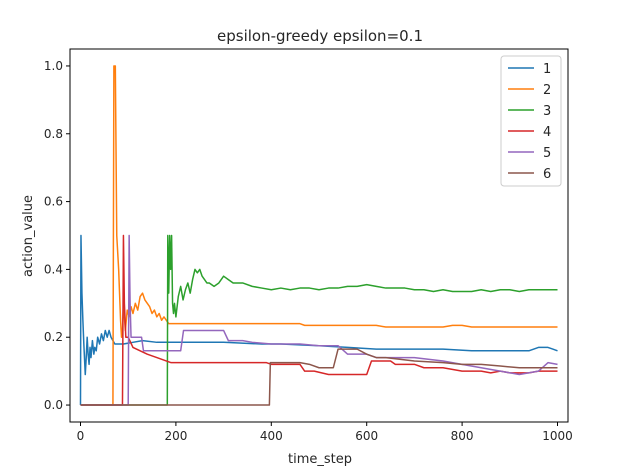 The width and height of the screenshot is (618, 472). What do you see at coordinates (320, 36) in the screenshot?
I see `chart-title: epsilon-greedy epsilon=0.1` at bounding box center [320, 36].